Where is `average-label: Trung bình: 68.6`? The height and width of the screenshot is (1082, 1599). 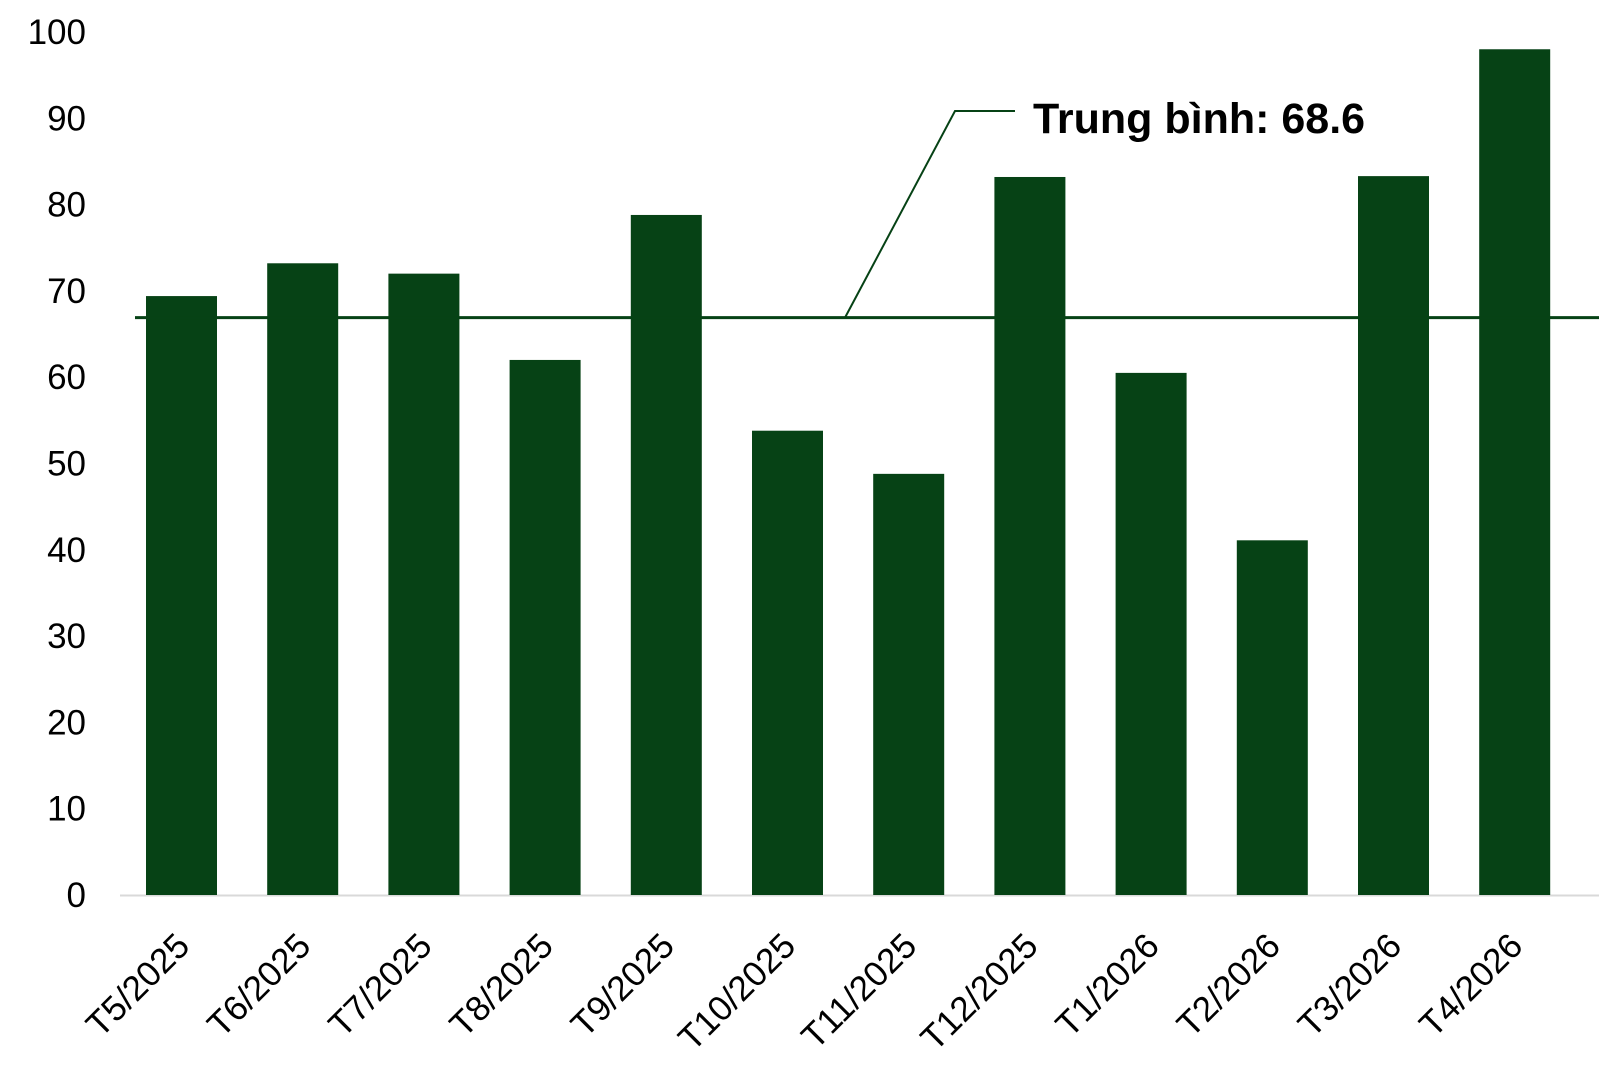 average-label: Trung bình: 68.6 is located at coordinates (1199, 119).